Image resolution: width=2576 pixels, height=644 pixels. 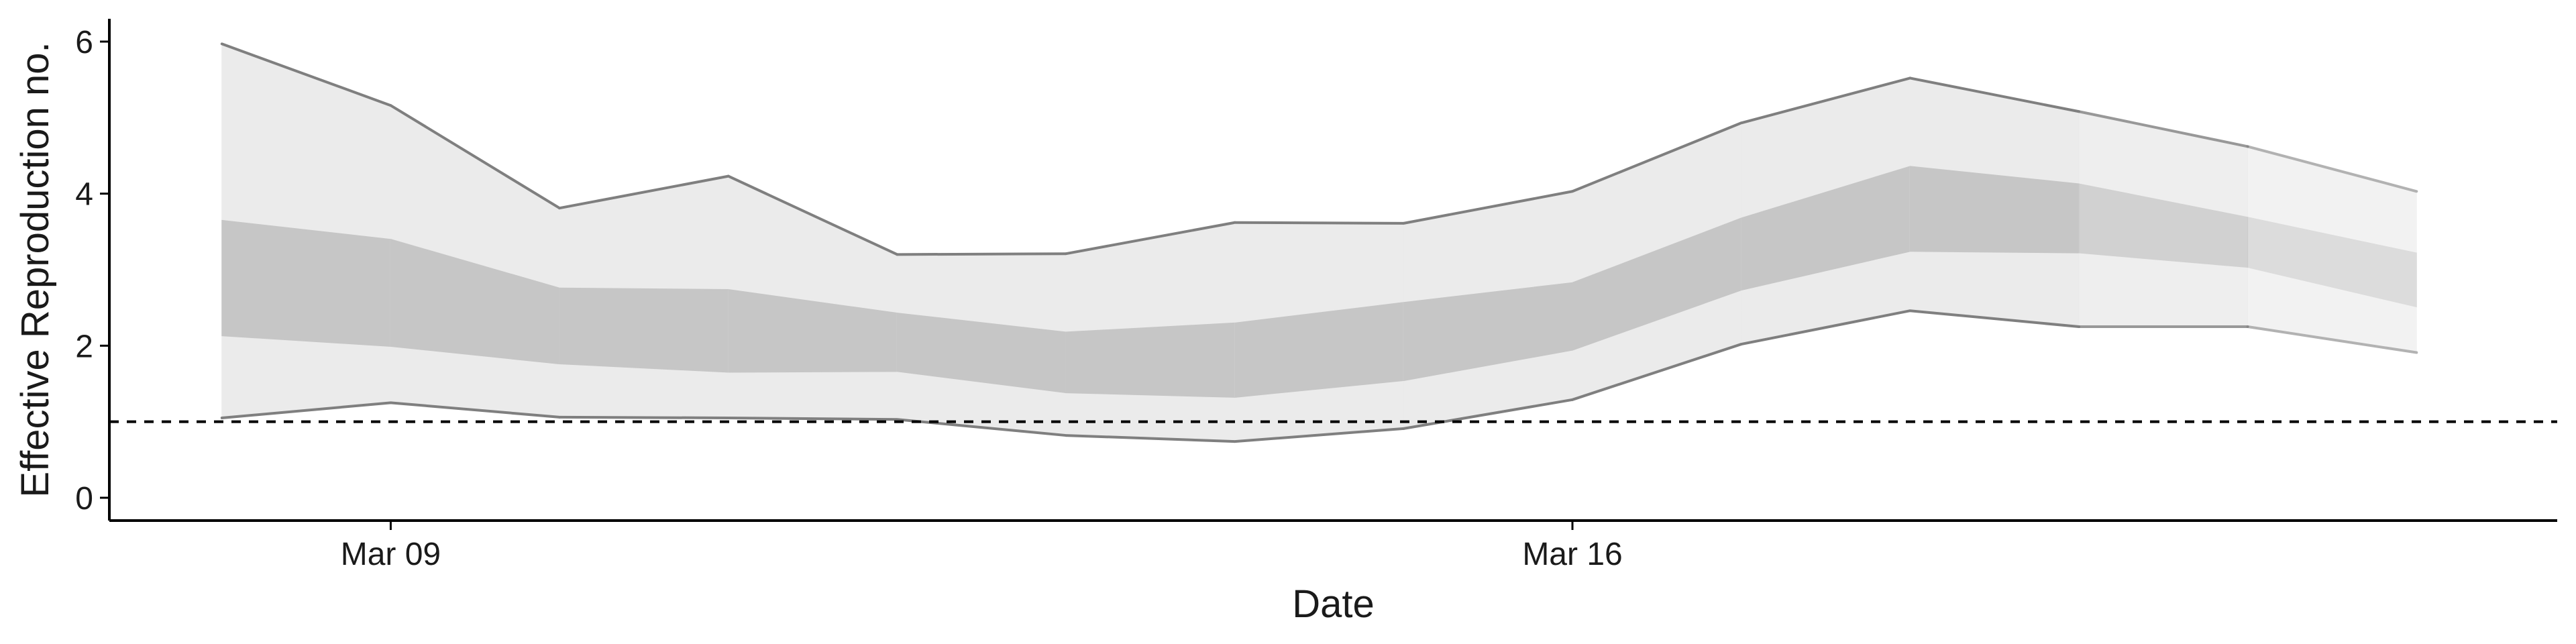 What do you see at coordinates (35, 269) in the screenshot?
I see `y-axis-title: Effective Reproduction no.` at bounding box center [35, 269].